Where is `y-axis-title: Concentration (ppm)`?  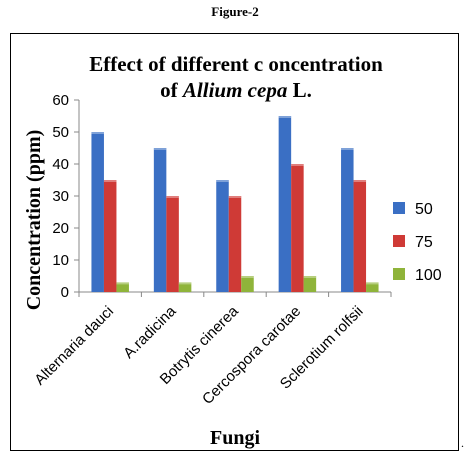 y-axis-title: Concentration (ppm) is located at coordinates (34, 220).